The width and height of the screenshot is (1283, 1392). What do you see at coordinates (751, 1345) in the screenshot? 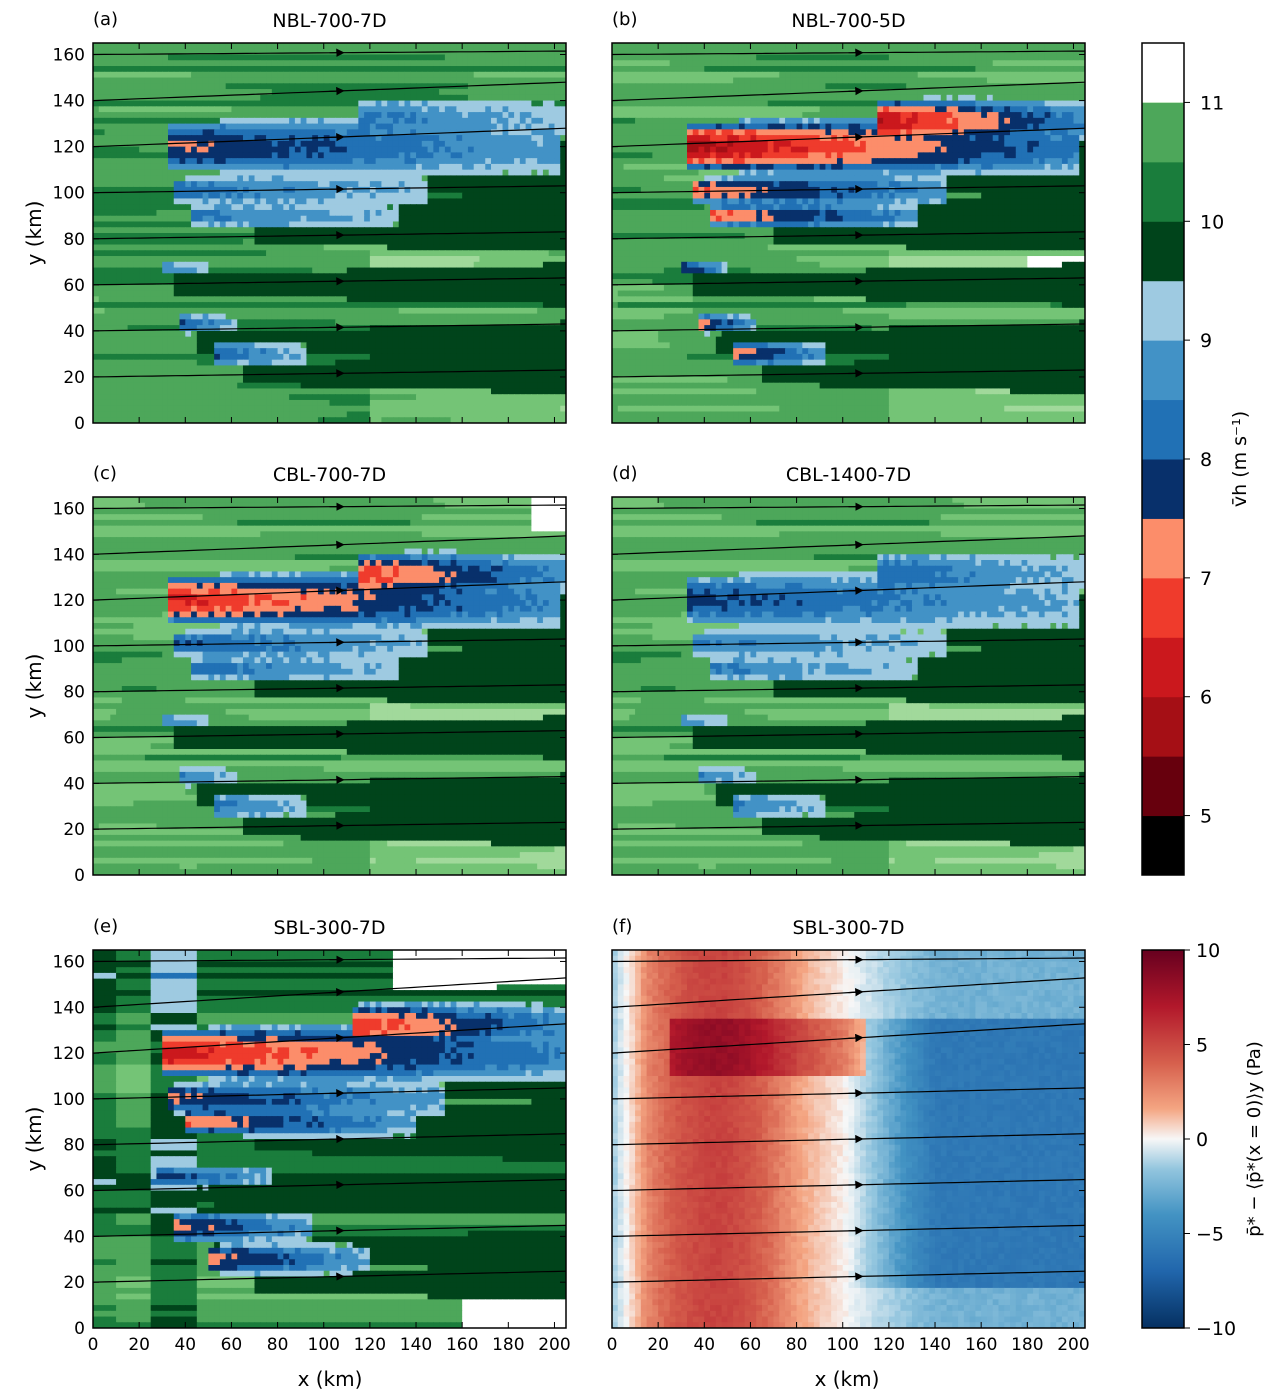
I see `x-tick-label: 60` at bounding box center [751, 1345].